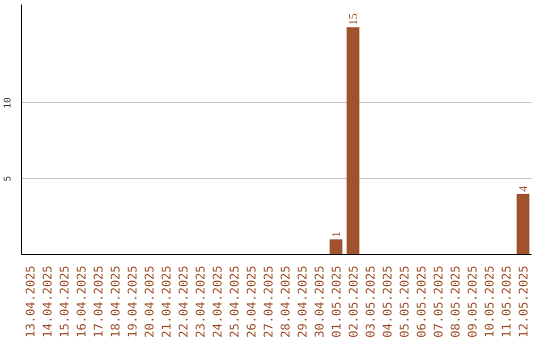 This screenshot has height=340, width=540. What do you see at coordinates (251, 301) in the screenshot?
I see `x-tick-label: 26.04.2025` at bounding box center [251, 301].